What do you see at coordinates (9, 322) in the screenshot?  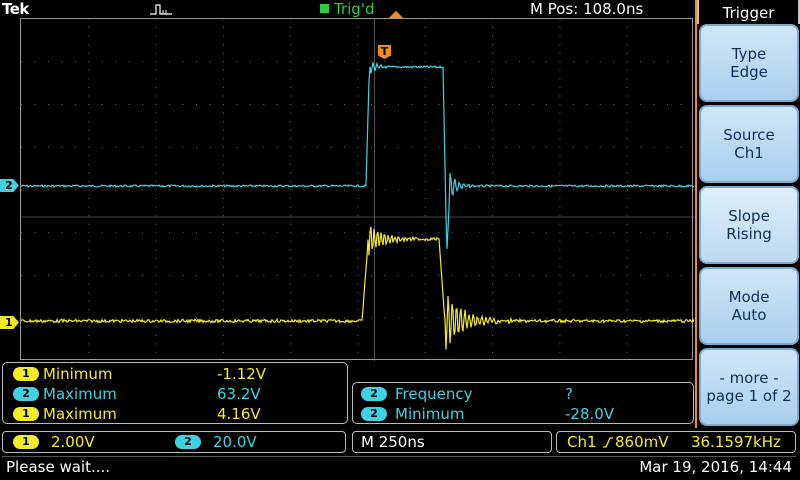 I see `ch1-ground-marker: 1` at bounding box center [9, 322].